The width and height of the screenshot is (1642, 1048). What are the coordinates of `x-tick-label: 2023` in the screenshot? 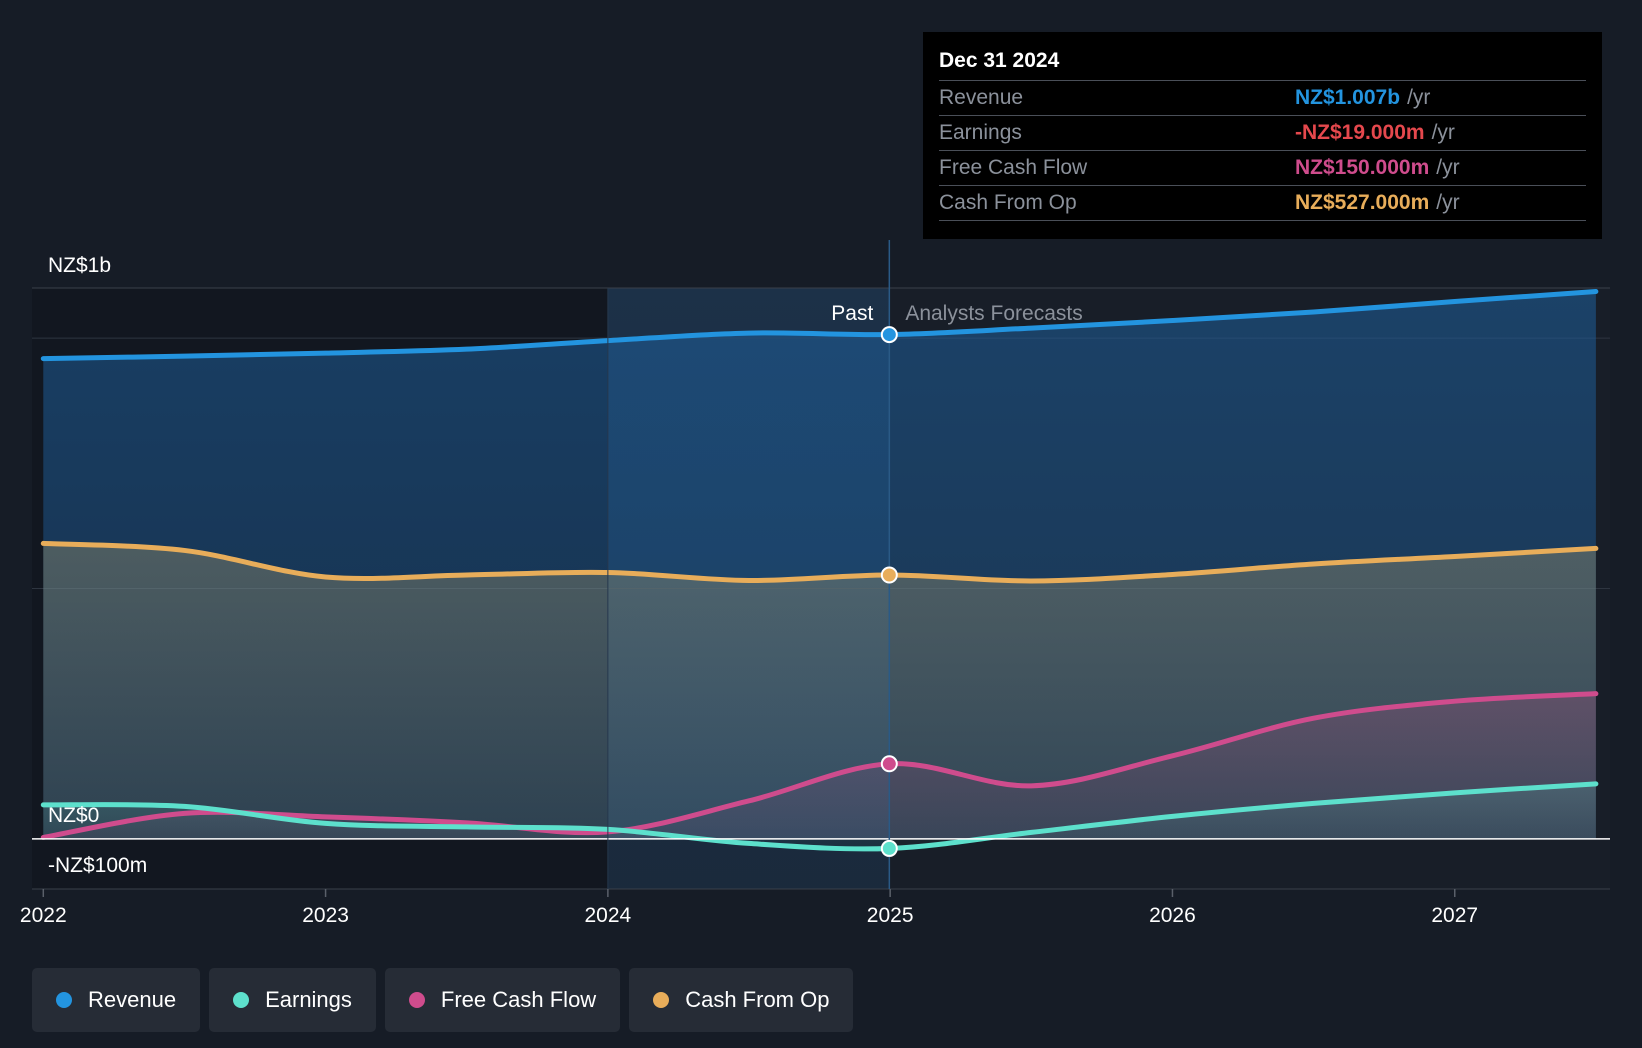 It's located at (325, 915).